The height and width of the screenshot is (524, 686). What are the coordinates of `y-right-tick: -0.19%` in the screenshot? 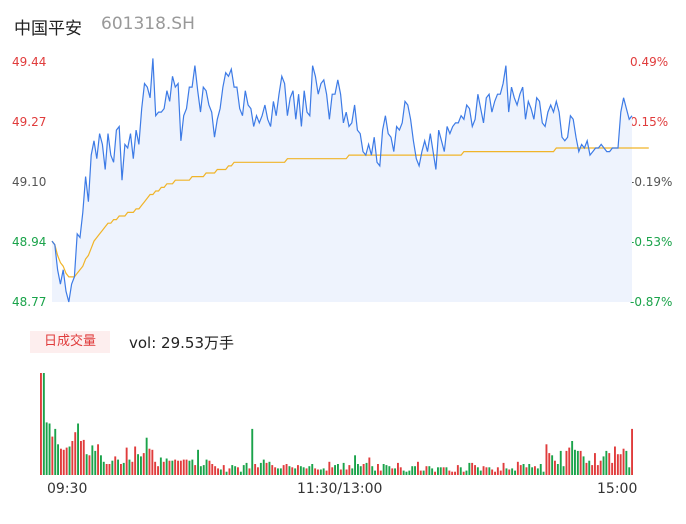 It's located at (651, 182).